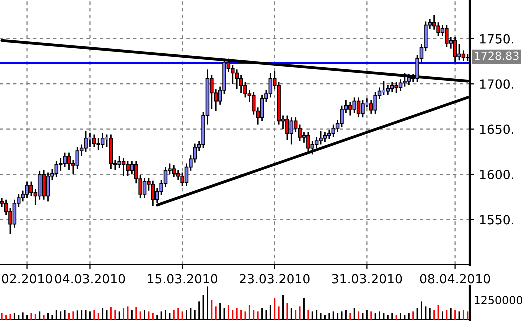 The width and height of the screenshot is (526, 322). Describe the element at coordinates (497, 175) in the screenshot. I see `y-tick-label: 1600.` at that location.